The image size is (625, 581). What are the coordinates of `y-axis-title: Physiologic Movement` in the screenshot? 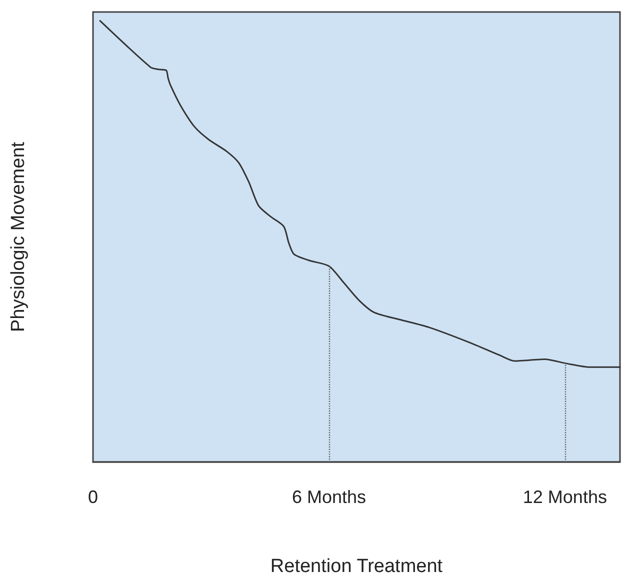 It's located at (18, 236).